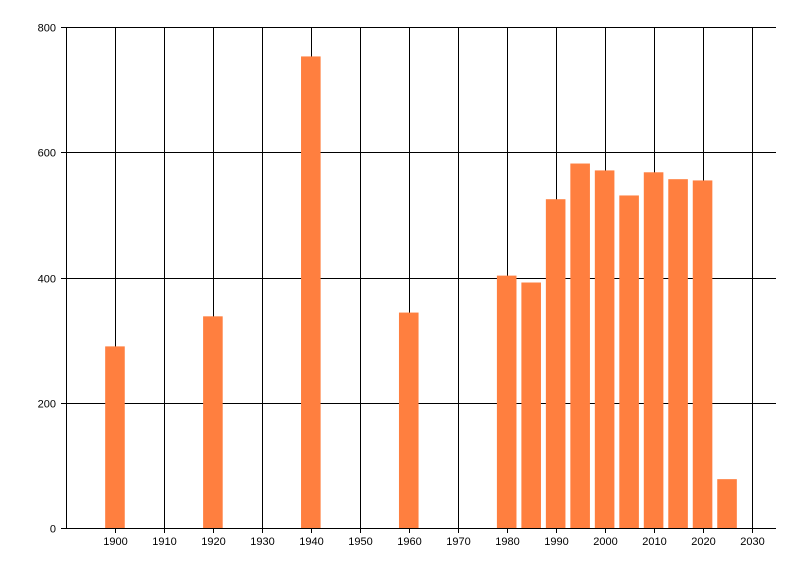 The image size is (800, 576). What do you see at coordinates (604, 349) in the screenshot?
I see `bar-2000` at bounding box center [604, 349].